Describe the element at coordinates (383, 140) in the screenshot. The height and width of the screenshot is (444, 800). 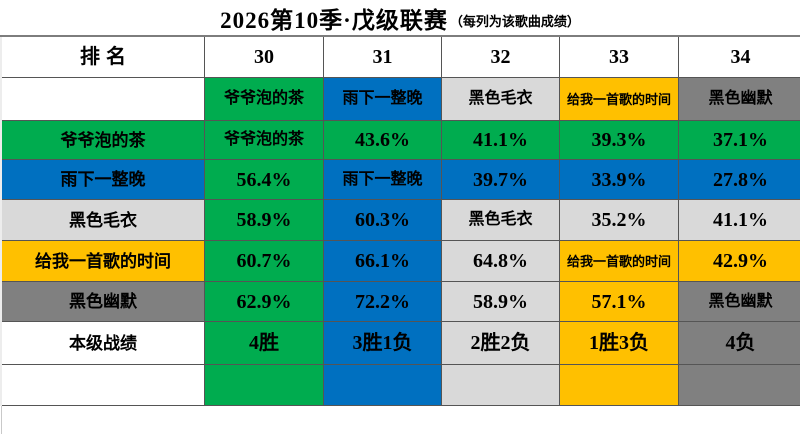
I see `score-cell: 43.6%` at that location.